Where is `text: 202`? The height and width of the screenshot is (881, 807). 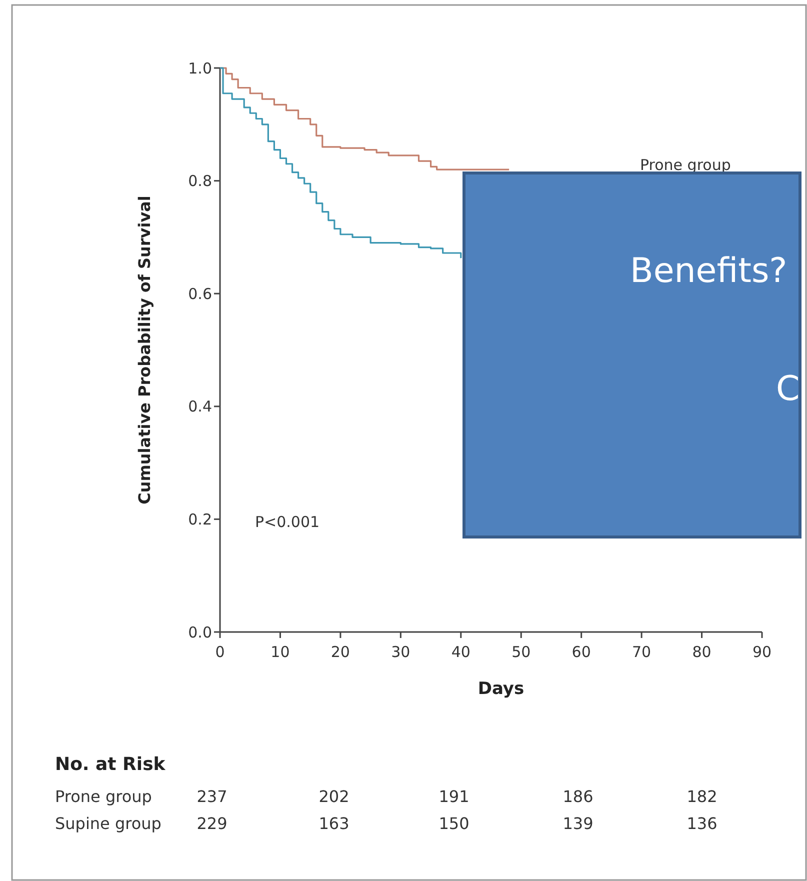
text: 202 is located at coordinates (334, 796).